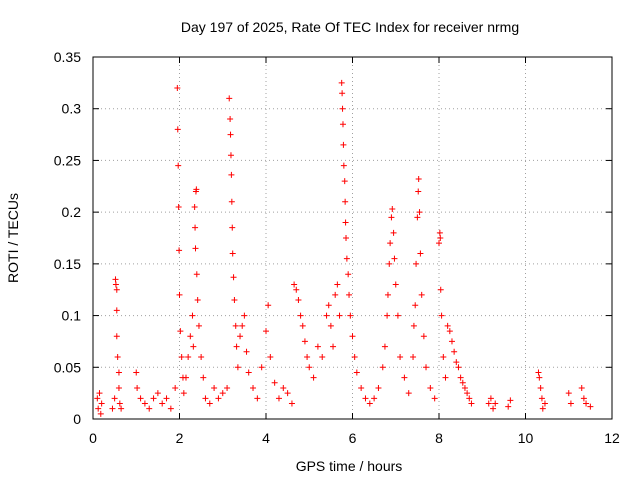  Describe the element at coordinates (93, 438) in the screenshot. I see `x-tick-label: 0` at that location.